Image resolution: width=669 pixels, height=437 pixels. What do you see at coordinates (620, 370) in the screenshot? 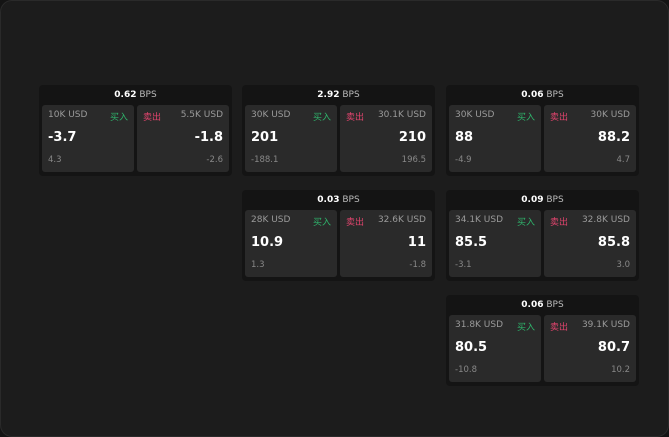
I see `ask-change: 10.2` at bounding box center [620, 370].